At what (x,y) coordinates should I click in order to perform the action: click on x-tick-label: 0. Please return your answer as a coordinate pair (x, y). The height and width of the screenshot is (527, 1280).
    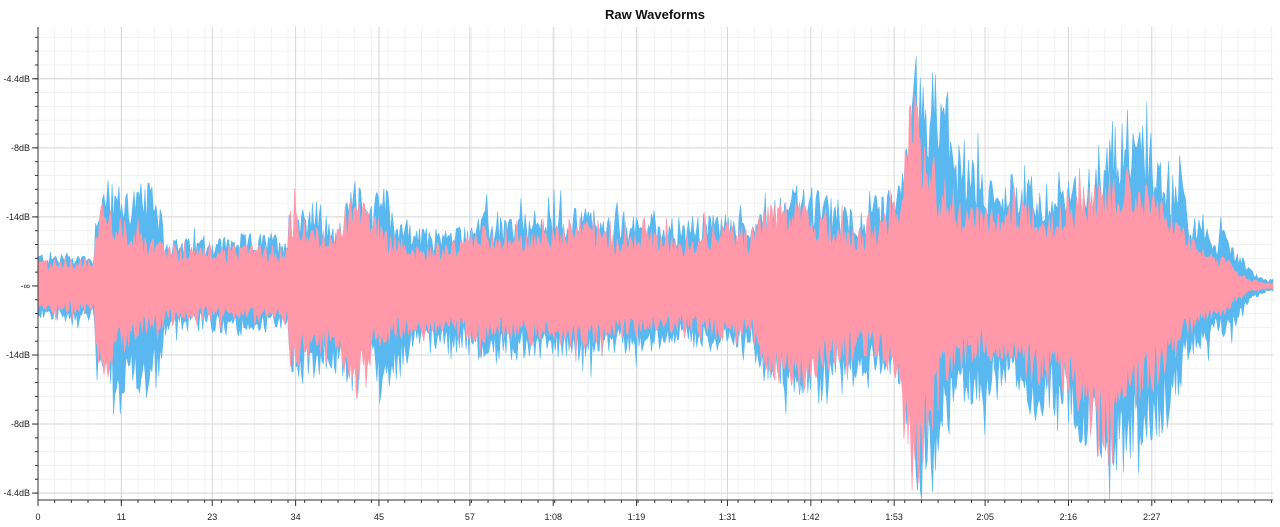
    Looking at the image, I should click on (37, 517).